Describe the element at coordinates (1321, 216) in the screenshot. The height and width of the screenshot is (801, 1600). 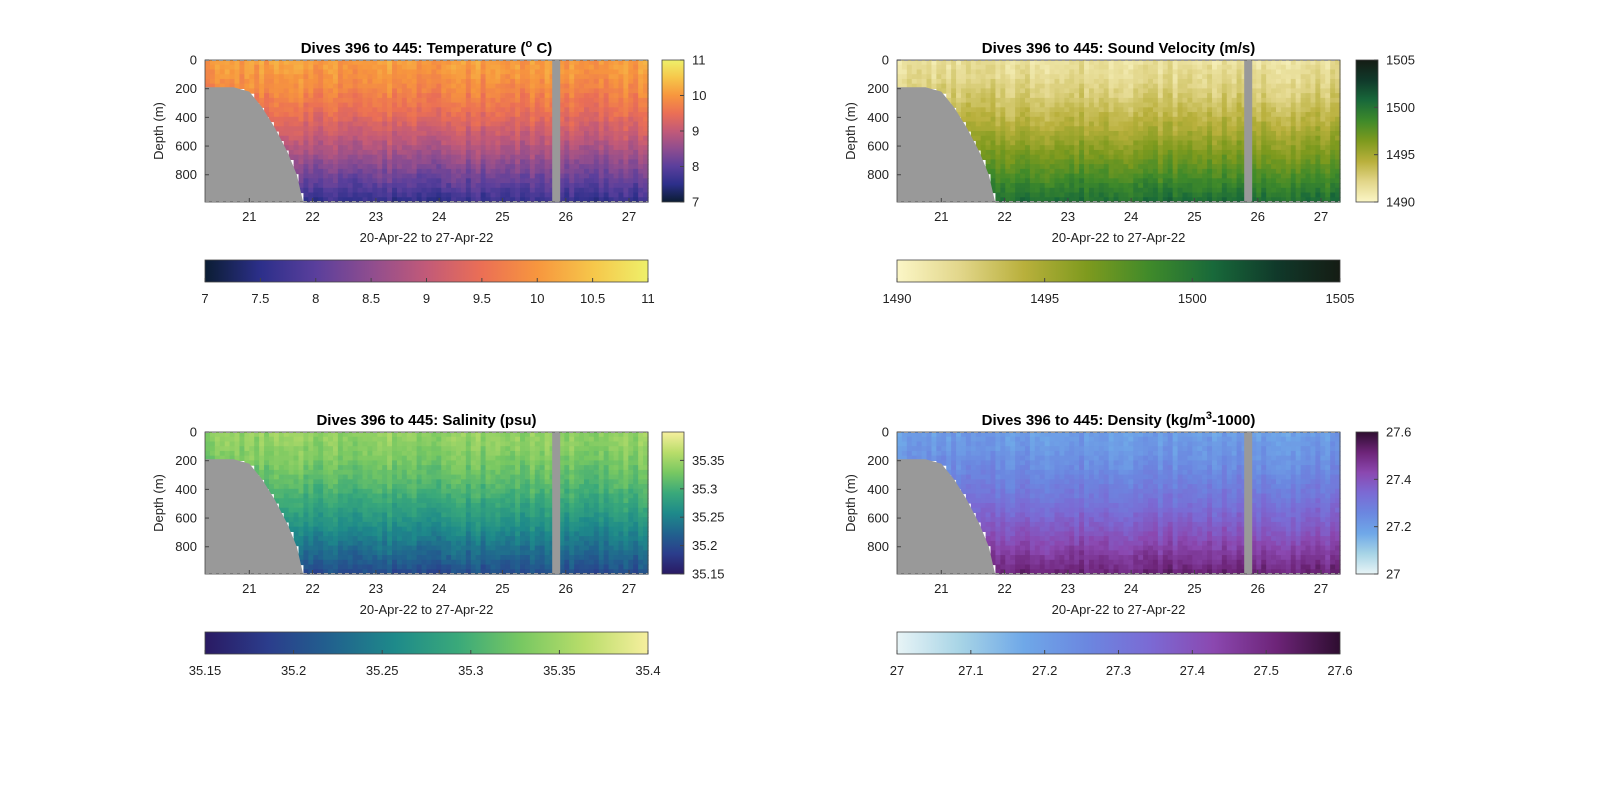
I see `x-tick-label: 27` at that location.